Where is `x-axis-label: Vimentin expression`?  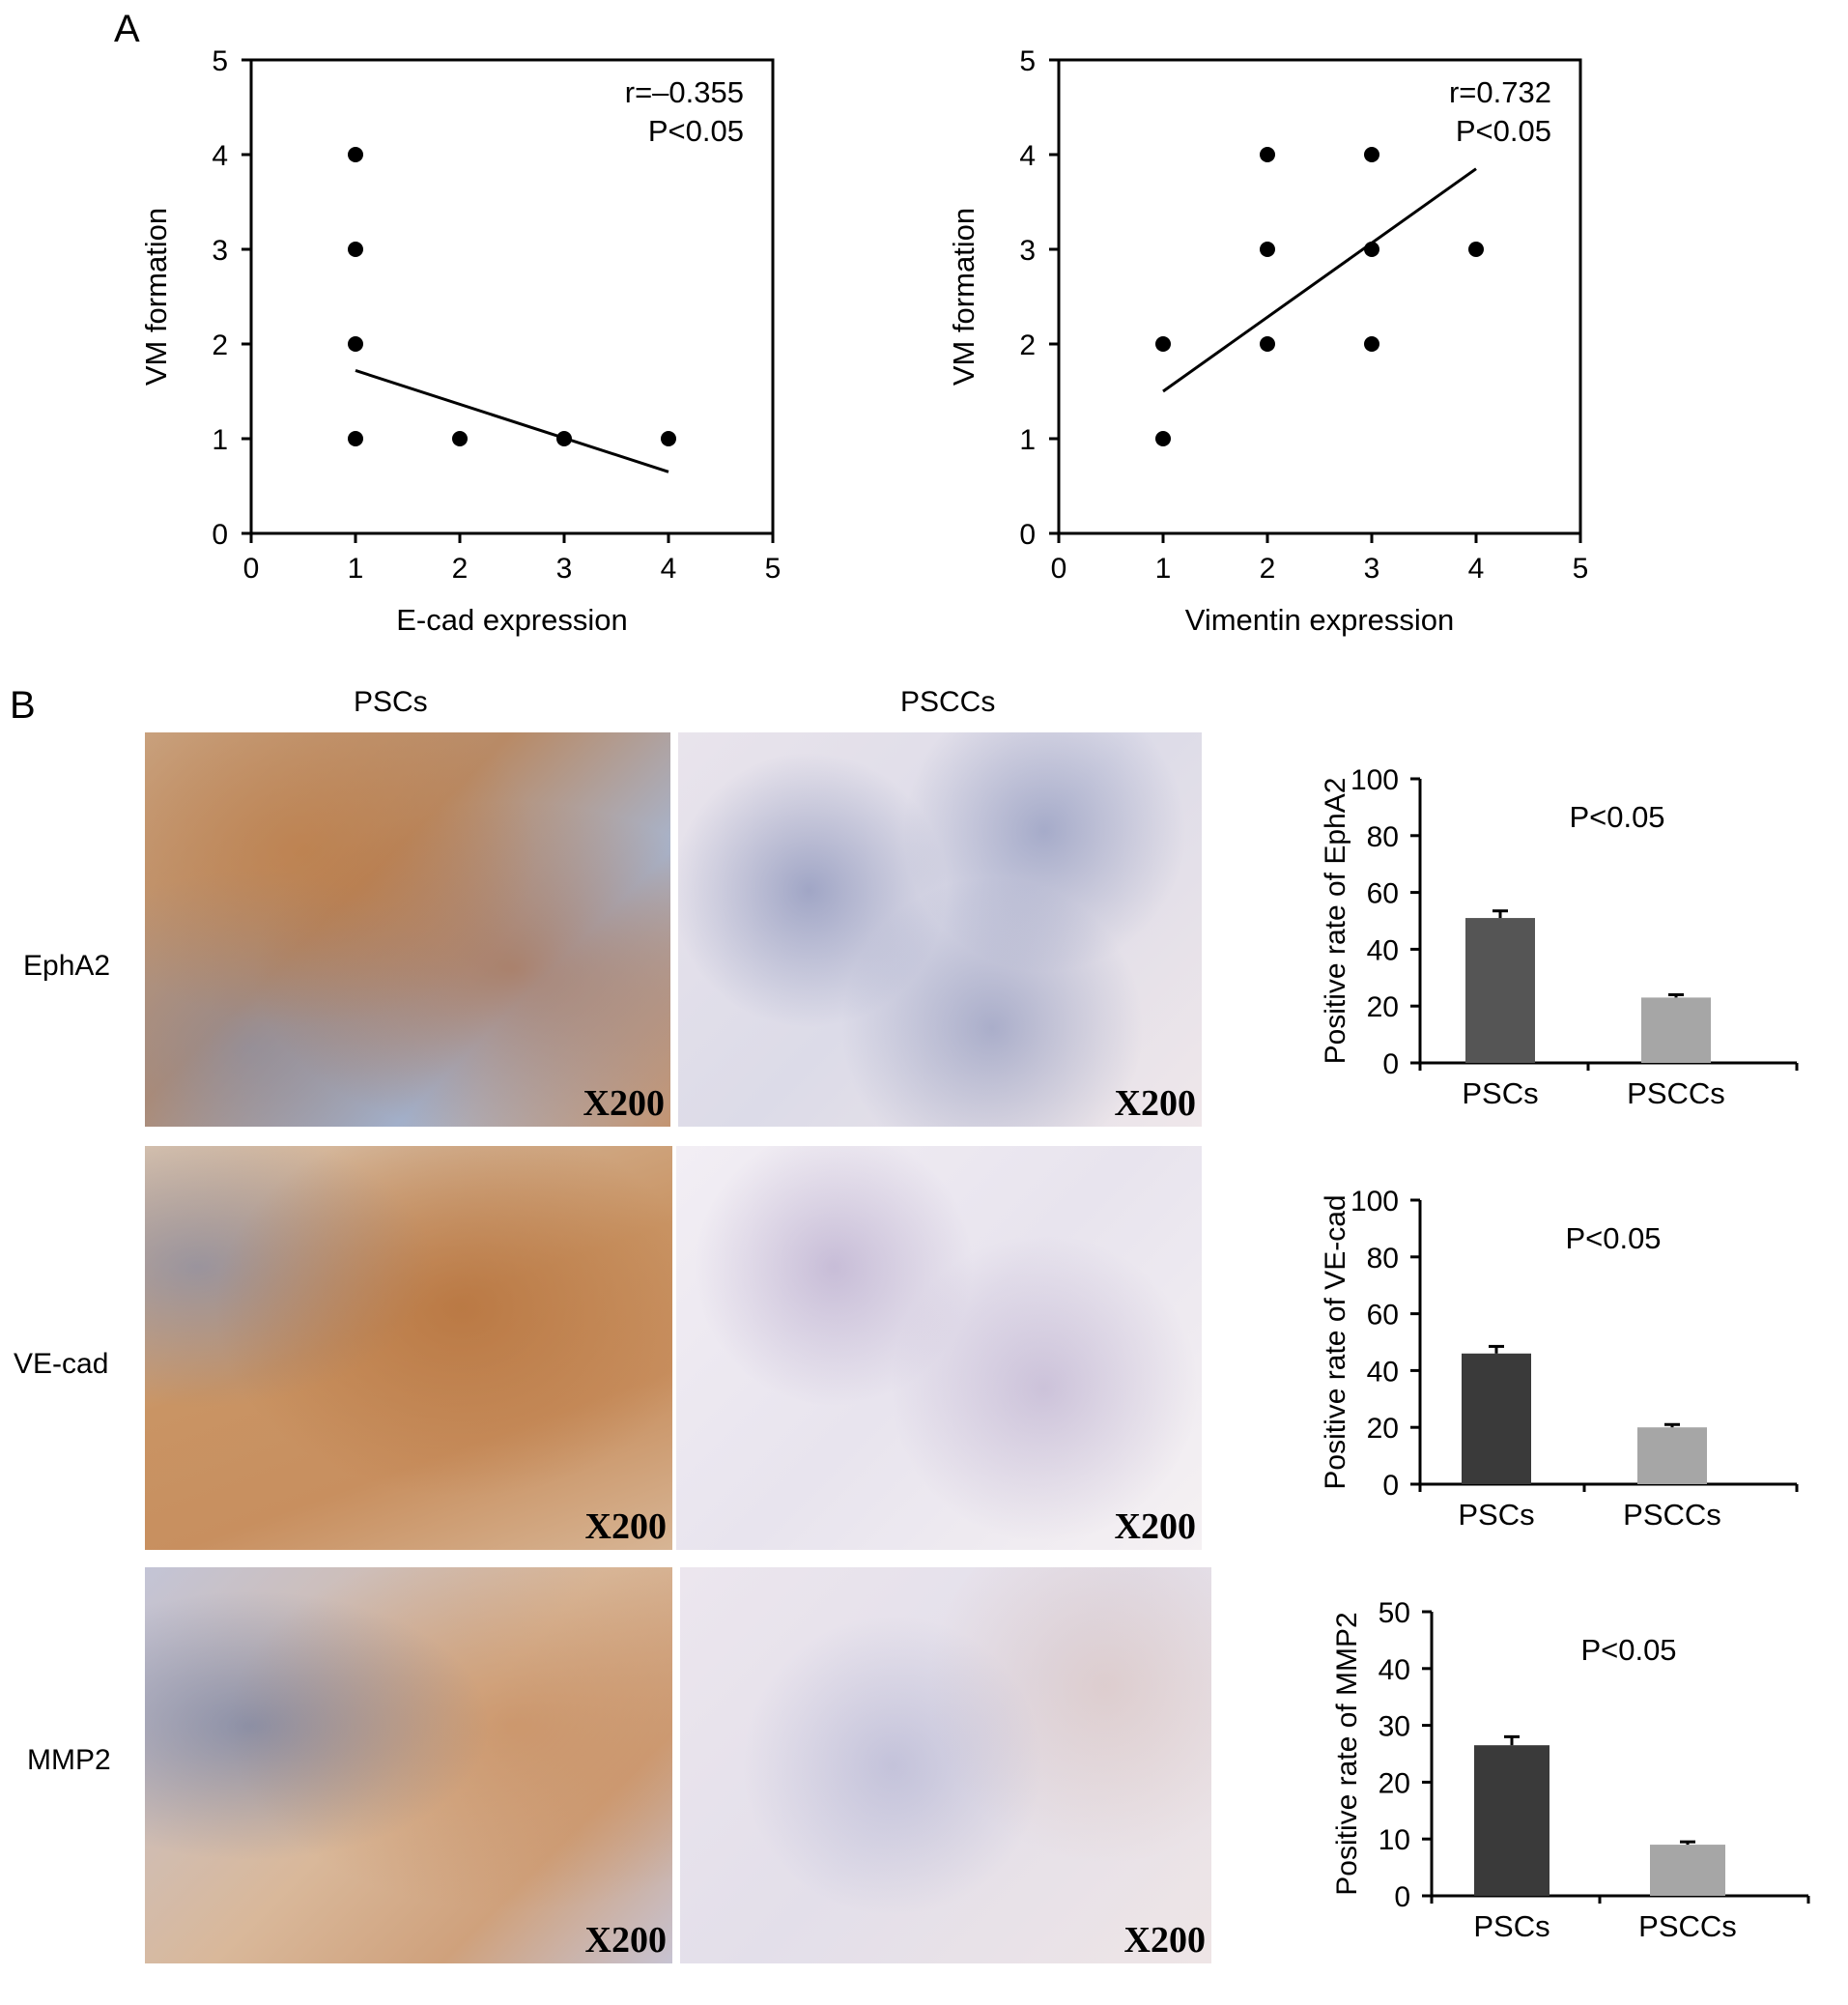
x-axis-label: Vimentin expression is located at coordinates (1320, 620).